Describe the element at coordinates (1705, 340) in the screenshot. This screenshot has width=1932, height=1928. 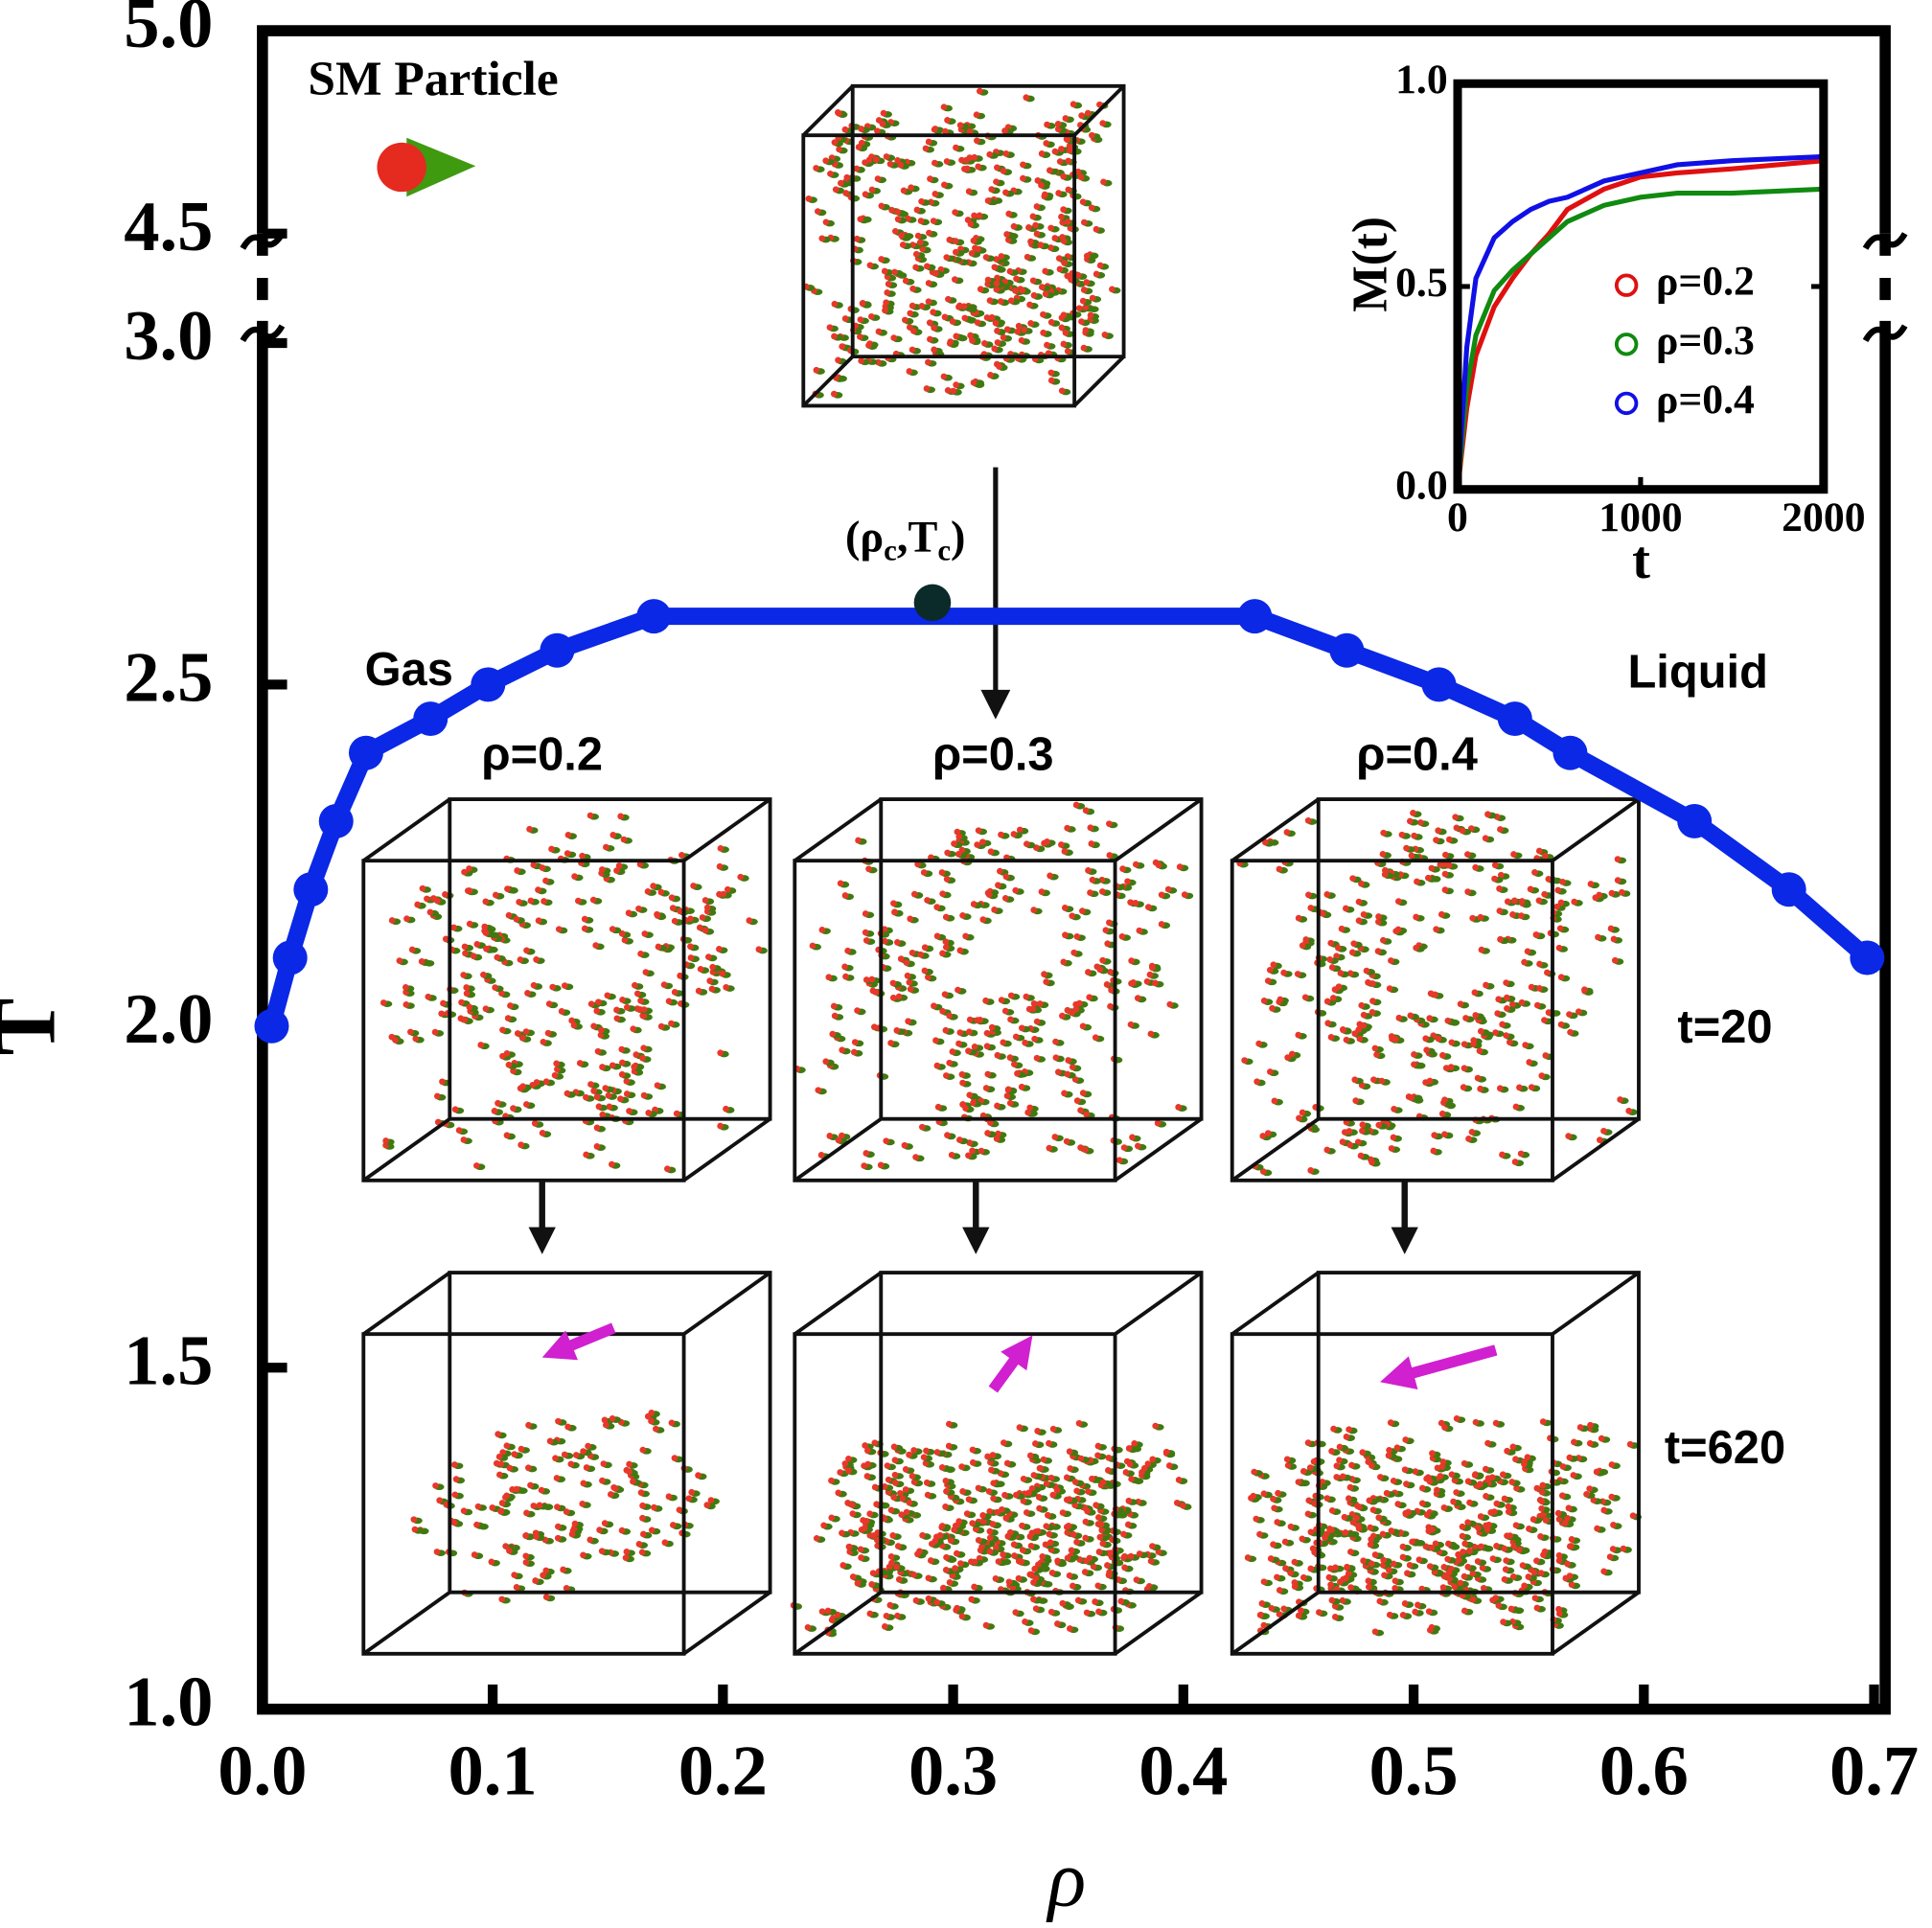
I see `legend-label: ρ=0.3` at that location.